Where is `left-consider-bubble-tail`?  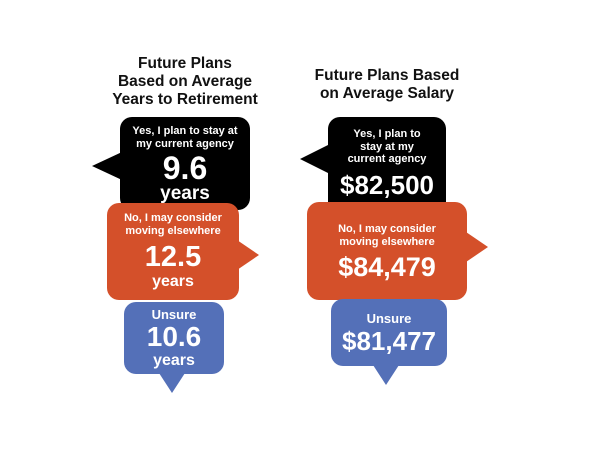 left-consider-bubble-tail is located at coordinates (248, 255).